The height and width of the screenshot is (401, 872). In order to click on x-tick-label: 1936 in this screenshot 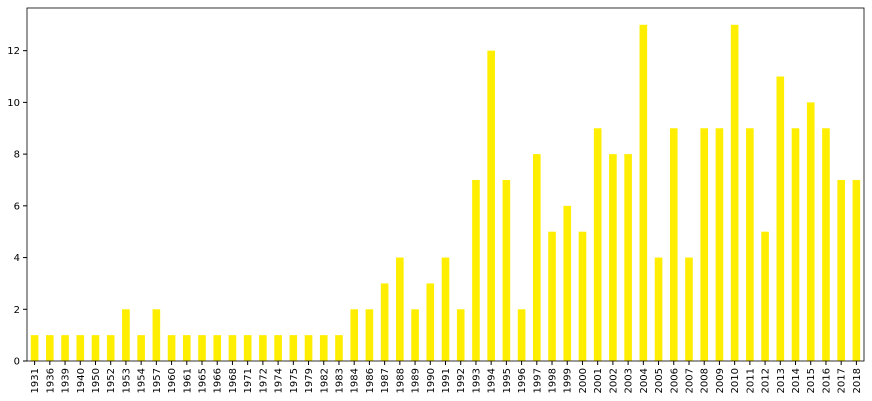, I will do `click(50, 380)`.